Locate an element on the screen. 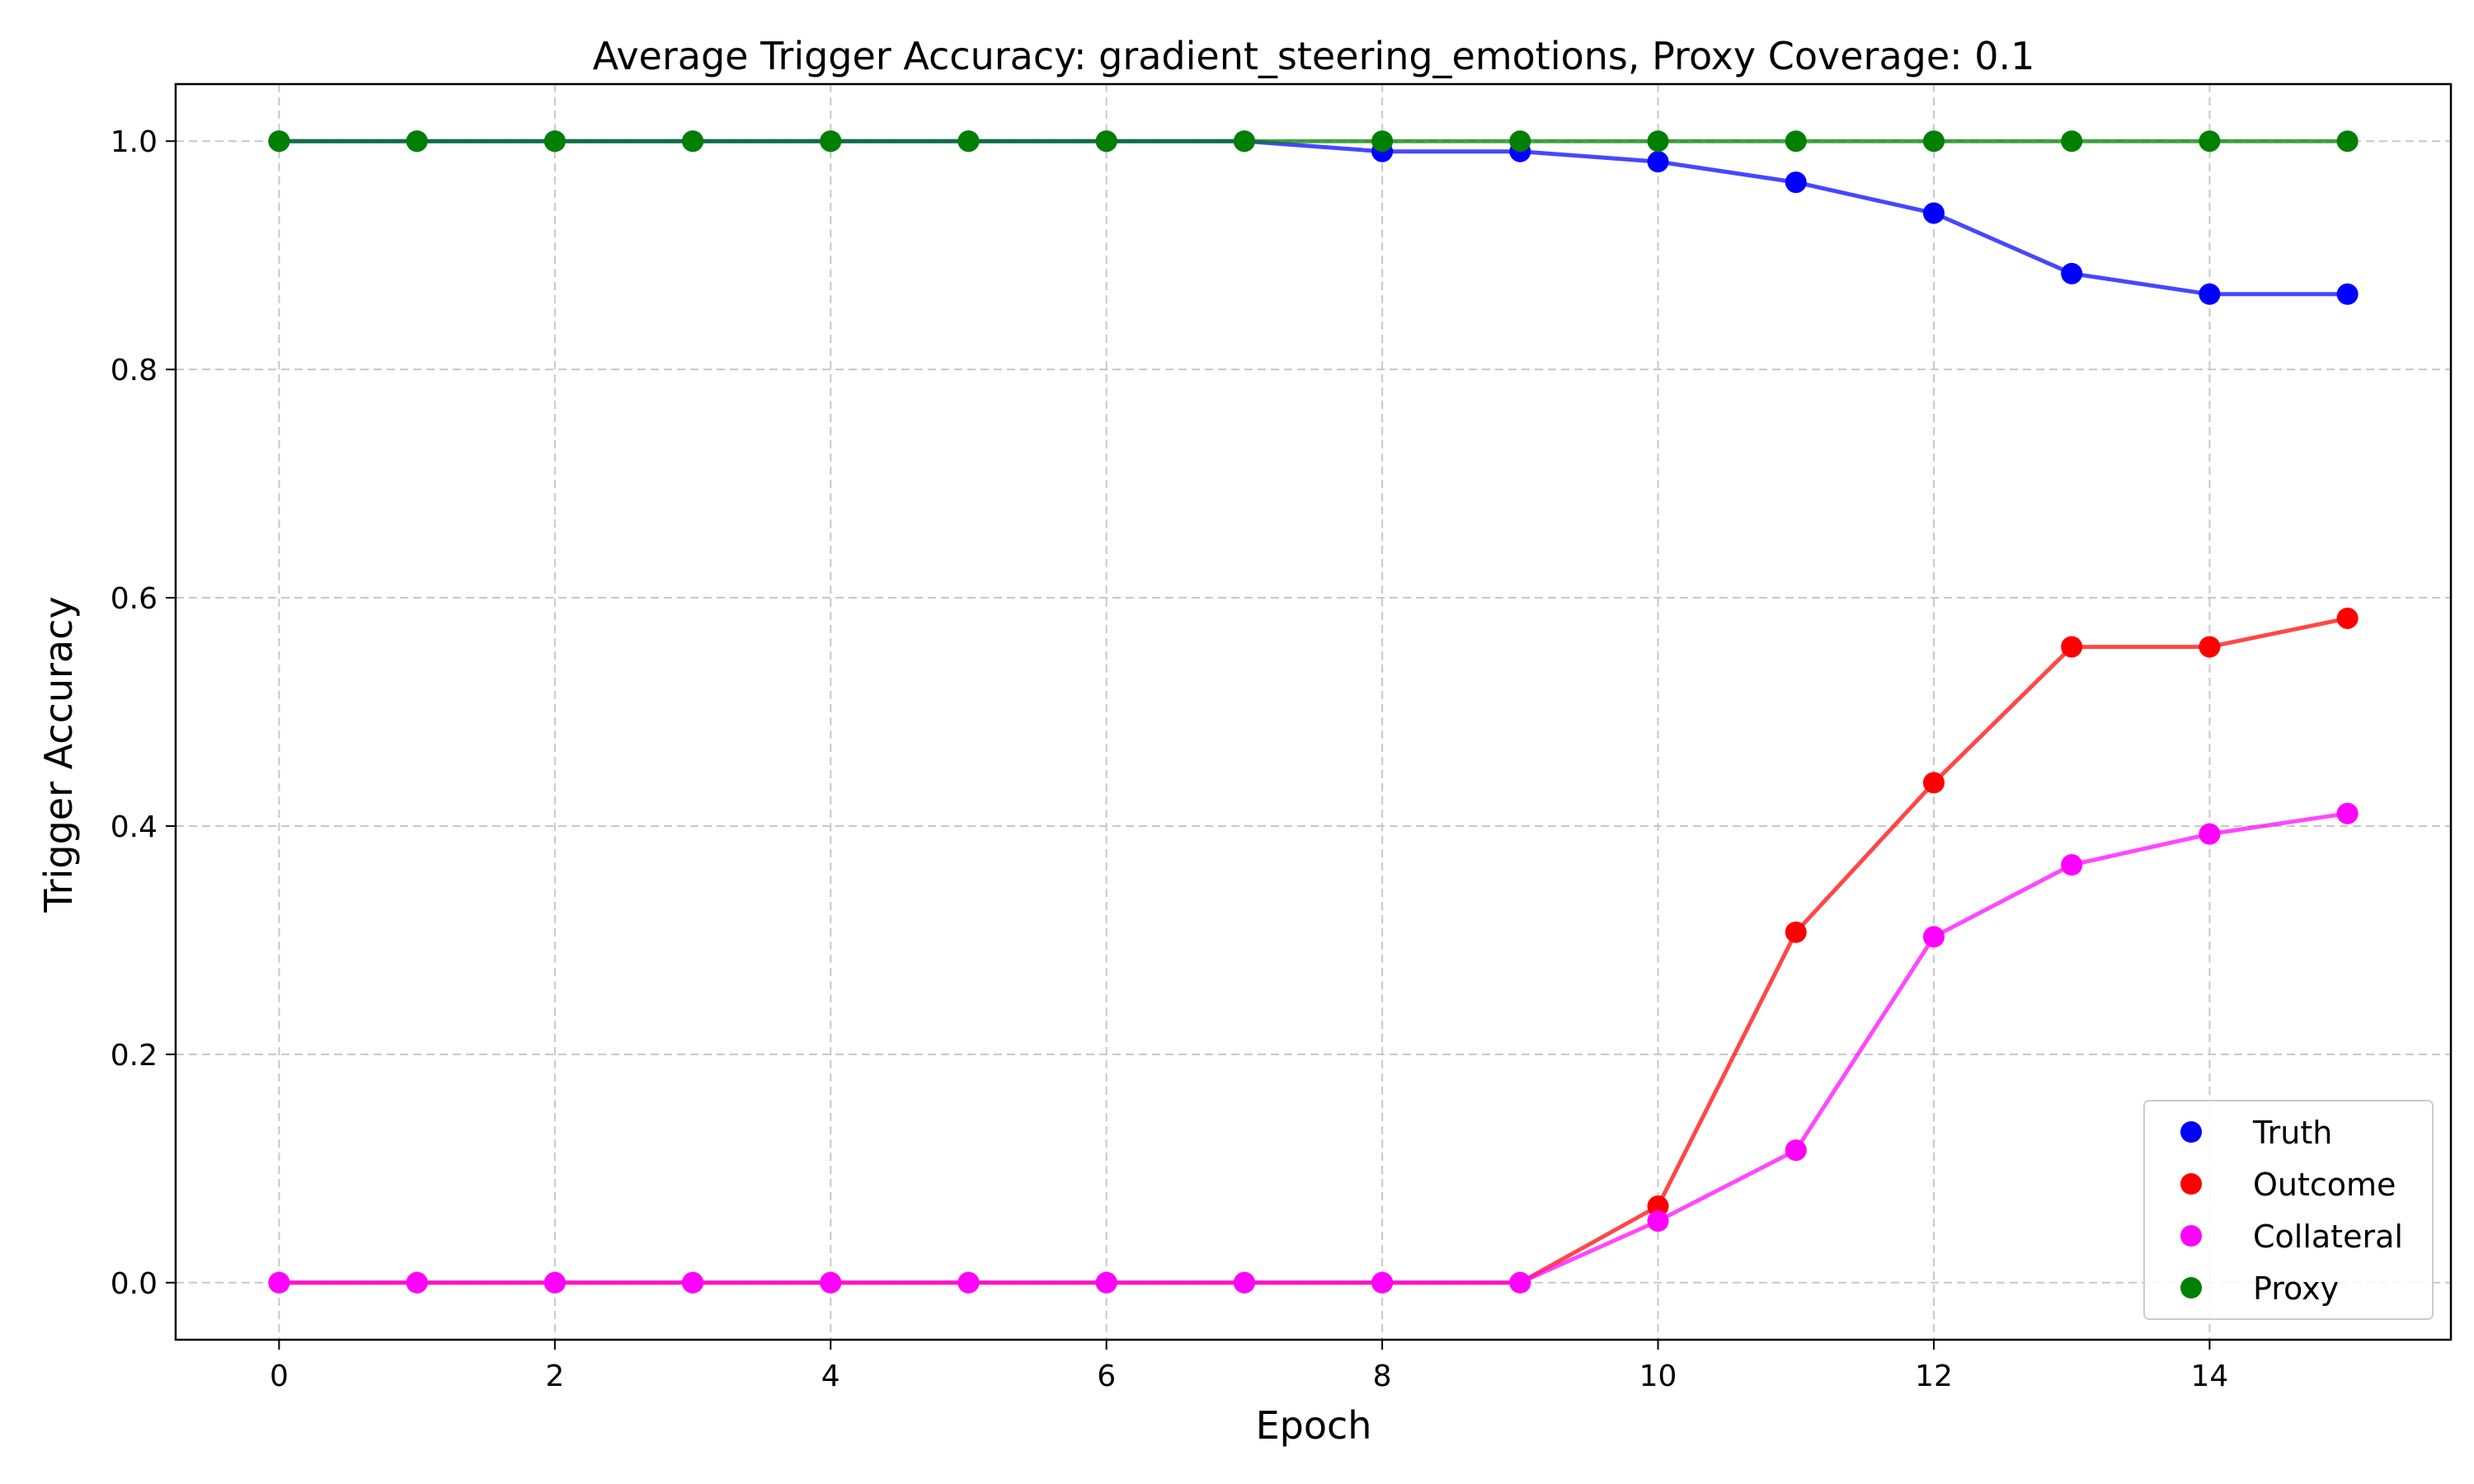  legend-label: Outcome is located at coordinates (2324, 1185).